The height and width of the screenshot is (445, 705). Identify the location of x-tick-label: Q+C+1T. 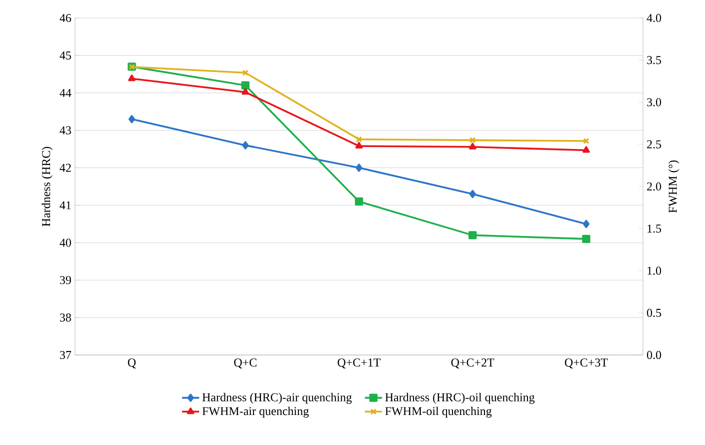
(359, 363).